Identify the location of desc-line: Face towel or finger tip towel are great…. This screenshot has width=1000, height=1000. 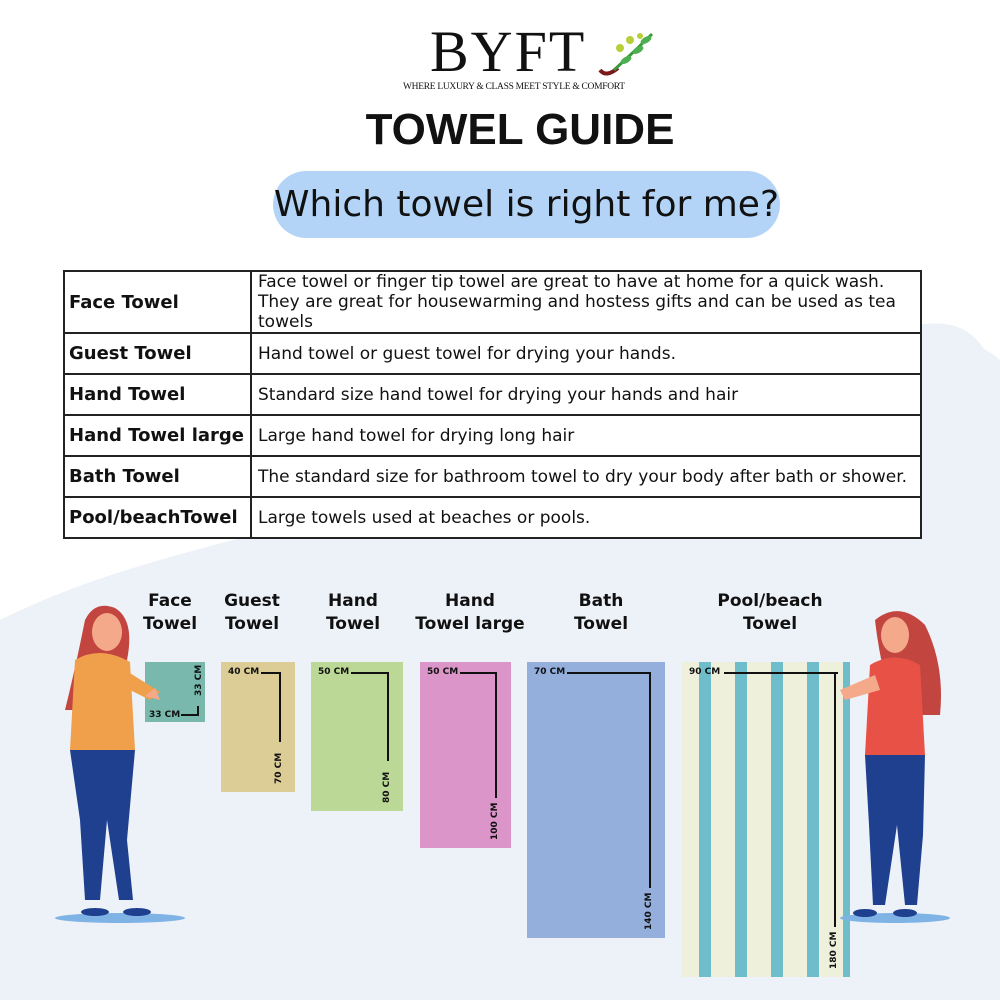
(571, 282).